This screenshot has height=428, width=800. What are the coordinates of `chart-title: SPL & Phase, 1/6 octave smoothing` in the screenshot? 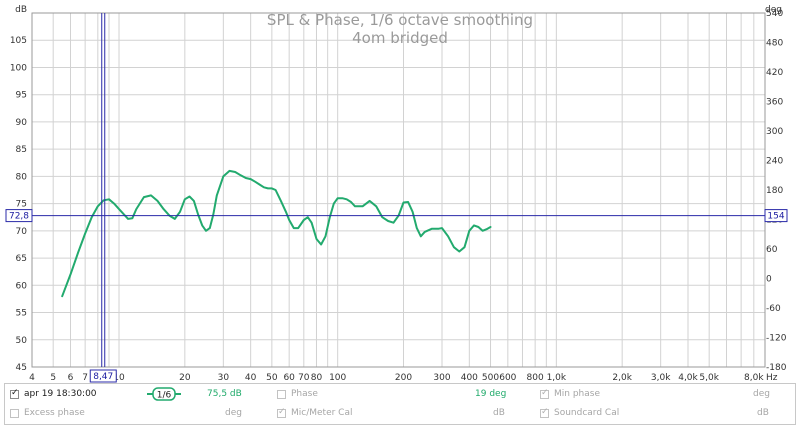 It's located at (400, 20).